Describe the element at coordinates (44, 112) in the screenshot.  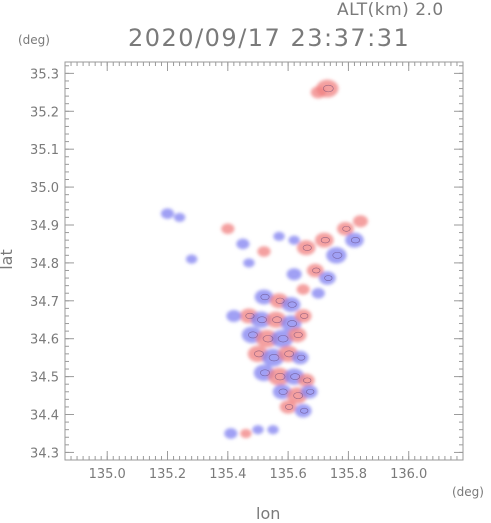
I see `y-tick-label: 35.2` at that location.